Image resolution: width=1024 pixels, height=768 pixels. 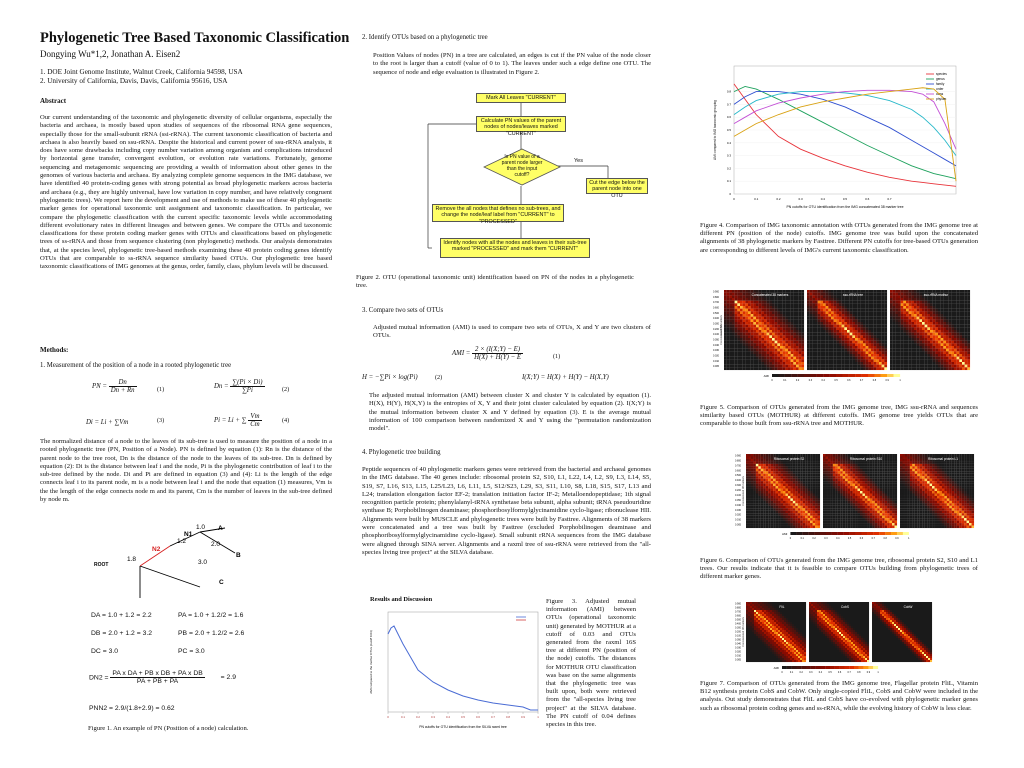 I want to click on legend-label: phylum, so click(x=941, y=99).